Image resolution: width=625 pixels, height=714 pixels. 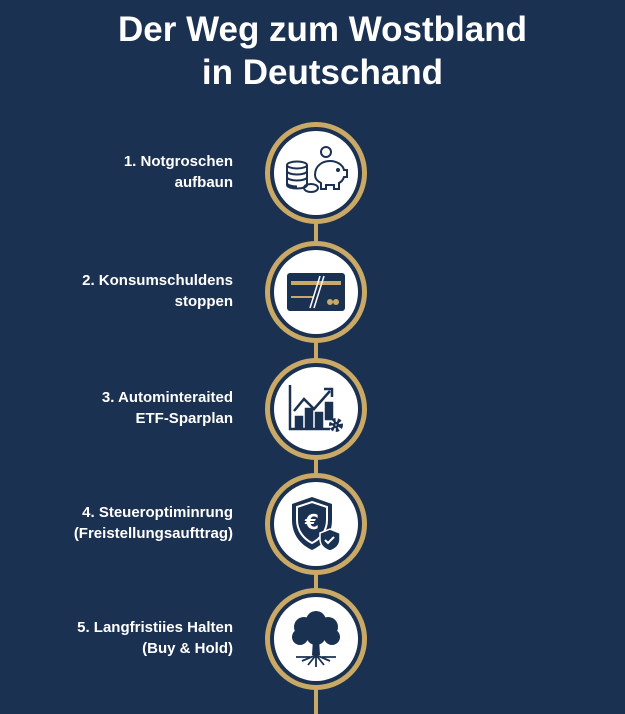 I want to click on credit-card-cut-icon, so click(x=316, y=292).